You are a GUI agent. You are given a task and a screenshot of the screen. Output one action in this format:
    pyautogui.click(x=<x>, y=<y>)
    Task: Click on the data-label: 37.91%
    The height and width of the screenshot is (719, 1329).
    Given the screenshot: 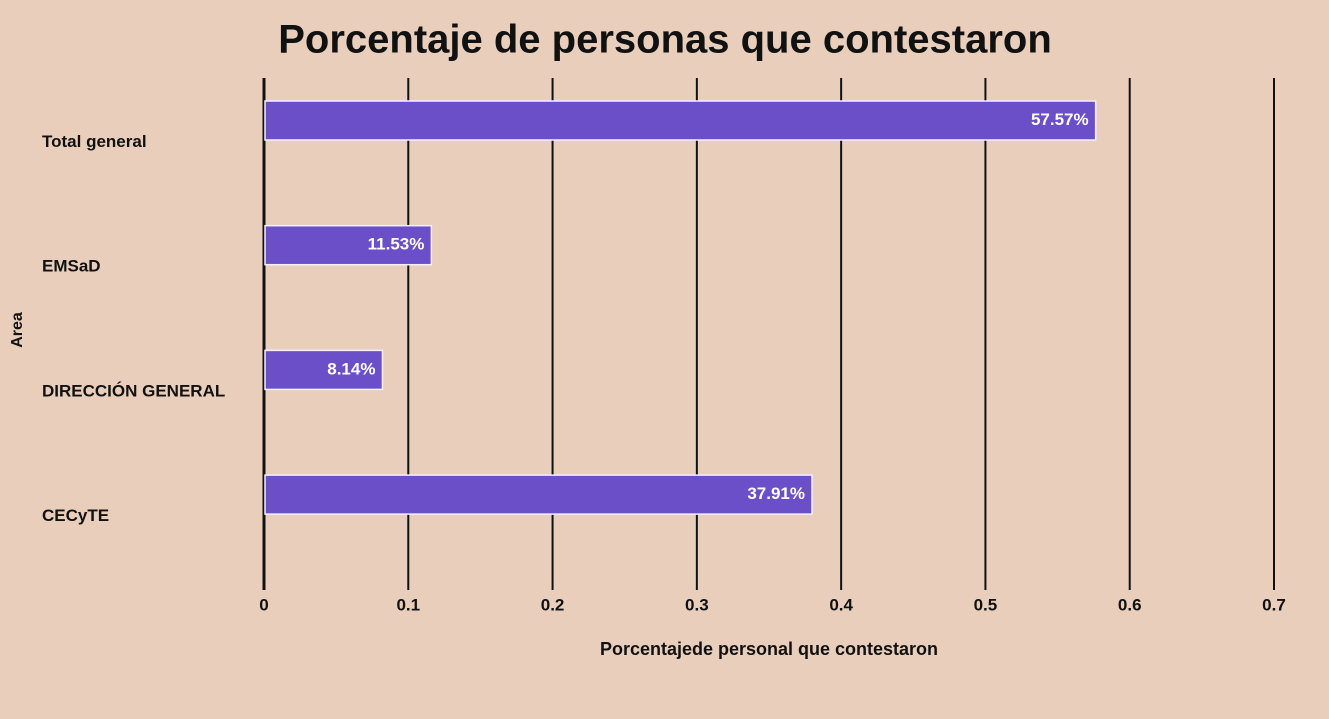 What is the action you would take?
    pyautogui.click(x=776, y=493)
    